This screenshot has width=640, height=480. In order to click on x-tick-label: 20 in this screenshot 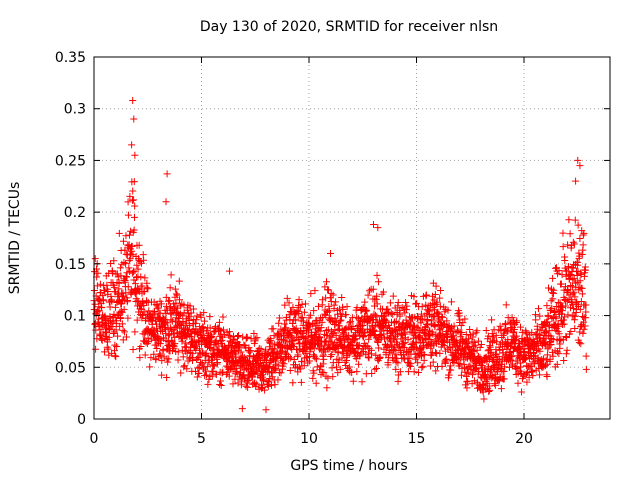, I will do `click(524, 439)`.